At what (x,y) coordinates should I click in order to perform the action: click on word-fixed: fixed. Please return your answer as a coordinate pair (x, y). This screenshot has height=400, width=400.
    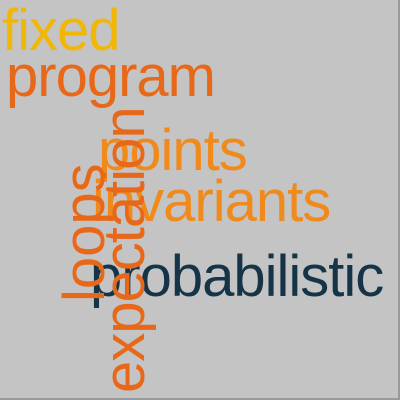
    Looking at the image, I should click on (61, 31).